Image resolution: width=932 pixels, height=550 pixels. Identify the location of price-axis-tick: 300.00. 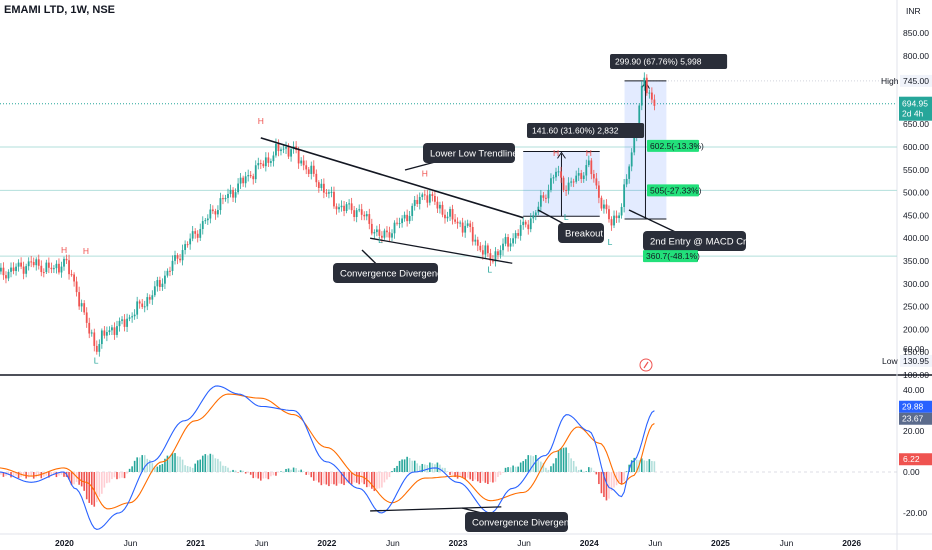
(916, 284).